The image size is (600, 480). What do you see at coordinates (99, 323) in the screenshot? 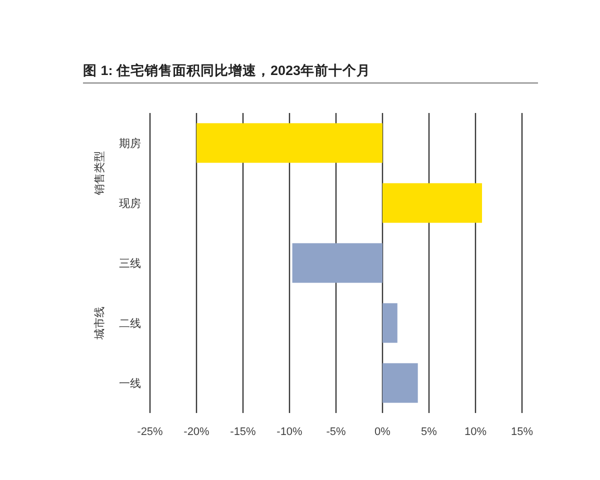
I see `text: 城市线` at bounding box center [99, 323].